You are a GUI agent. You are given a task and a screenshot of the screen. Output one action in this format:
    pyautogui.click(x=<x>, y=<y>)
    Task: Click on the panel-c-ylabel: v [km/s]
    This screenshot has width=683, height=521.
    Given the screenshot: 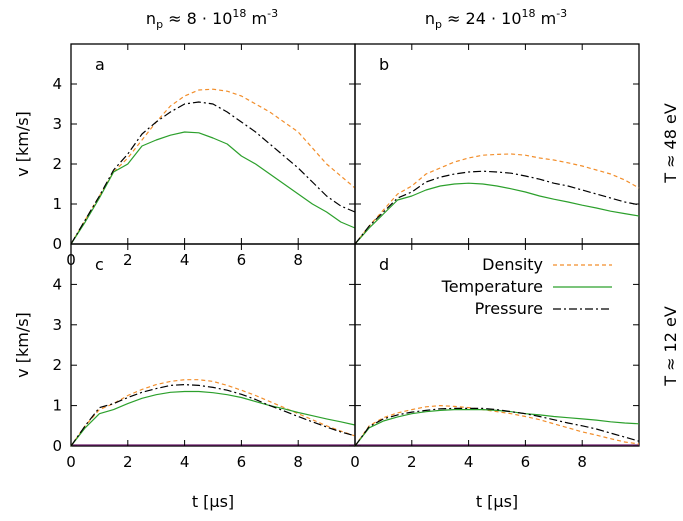 What is the action you would take?
    pyautogui.click(x=22, y=345)
    